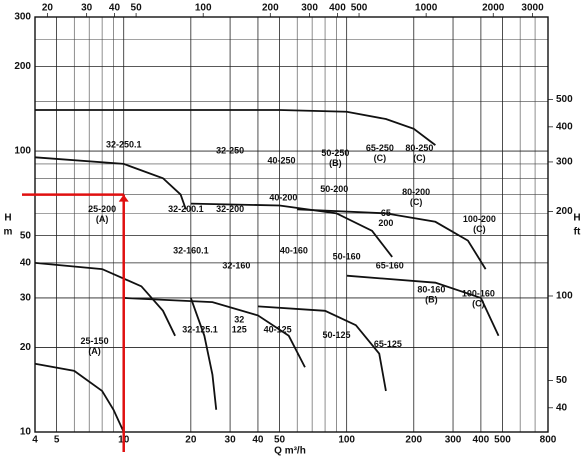 The height and width of the screenshot is (460, 586). Describe the element at coordinates (26, 235) in the screenshot. I see `y-tick-label: 50` at that location.